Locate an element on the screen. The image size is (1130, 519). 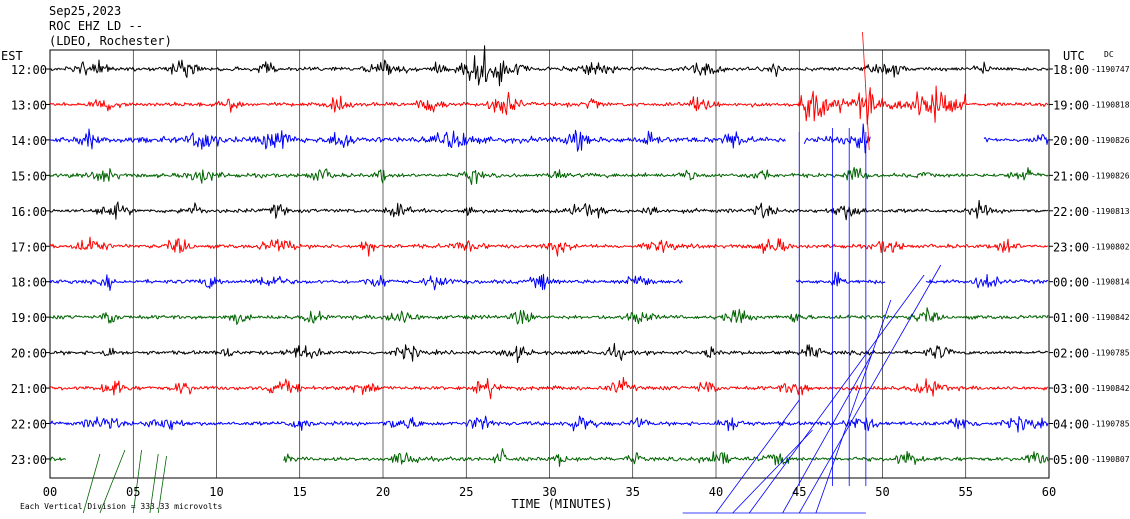
trace-row: 14:00 20:00 -1190826 is located at coordinates (570, 138).